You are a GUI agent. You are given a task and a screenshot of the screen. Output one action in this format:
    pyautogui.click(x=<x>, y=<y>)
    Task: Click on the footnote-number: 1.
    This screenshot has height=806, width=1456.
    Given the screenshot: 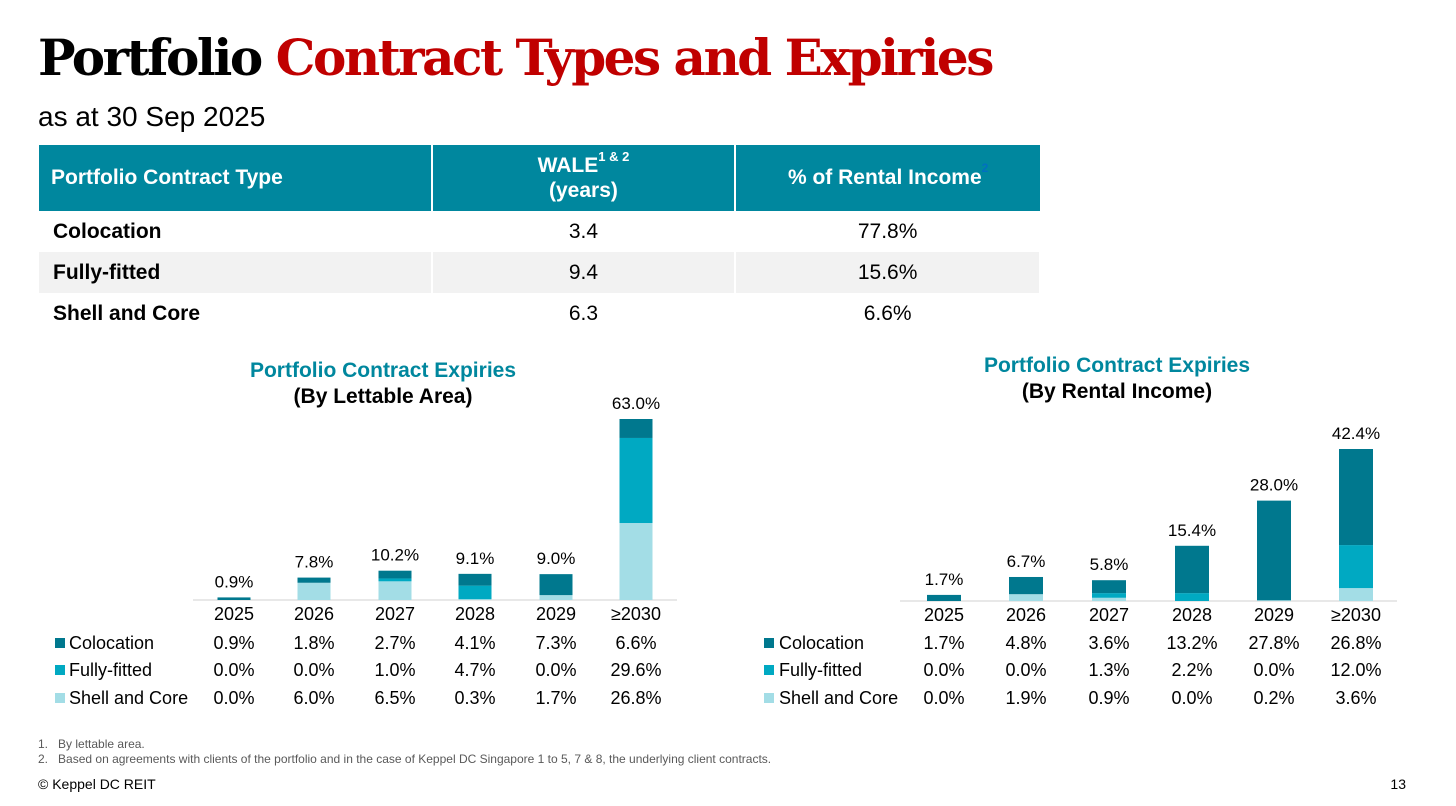 What is the action you would take?
    pyautogui.click(x=43, y=744)
    